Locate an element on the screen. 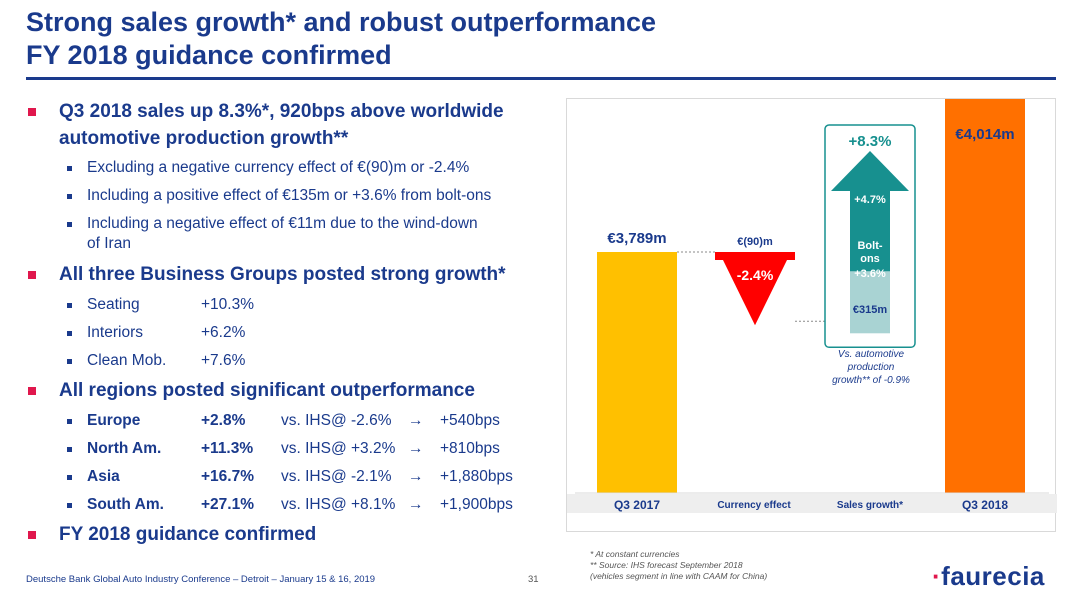 The height and width of the screenshot is (607, 1080). bar-q3-2018 is located at coordinates (985, 285).